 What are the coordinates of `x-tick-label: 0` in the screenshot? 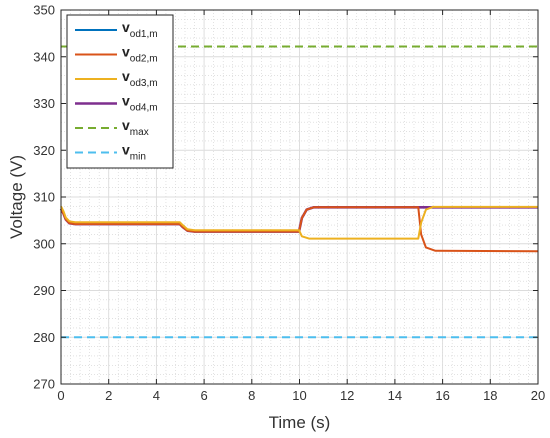 It's located at (60, 395).